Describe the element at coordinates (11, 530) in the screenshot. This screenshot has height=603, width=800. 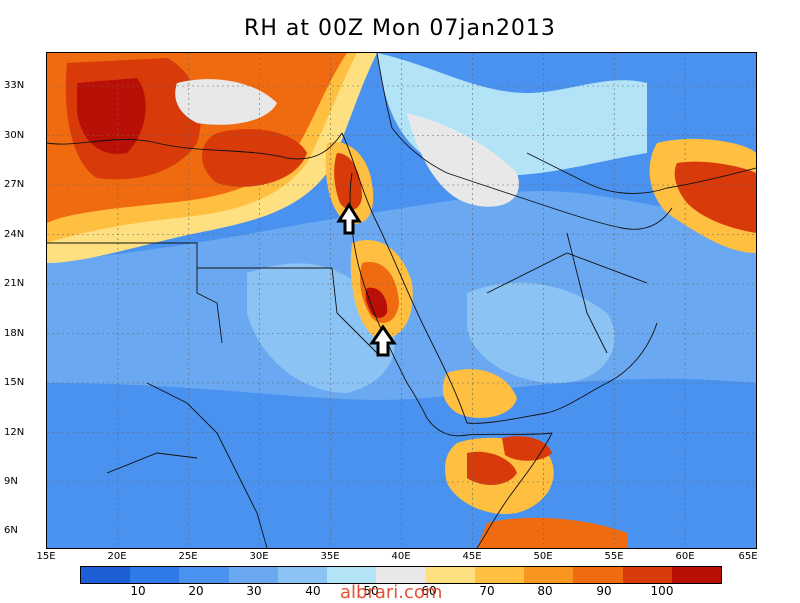
I see `lat-label: 6N` at that location.